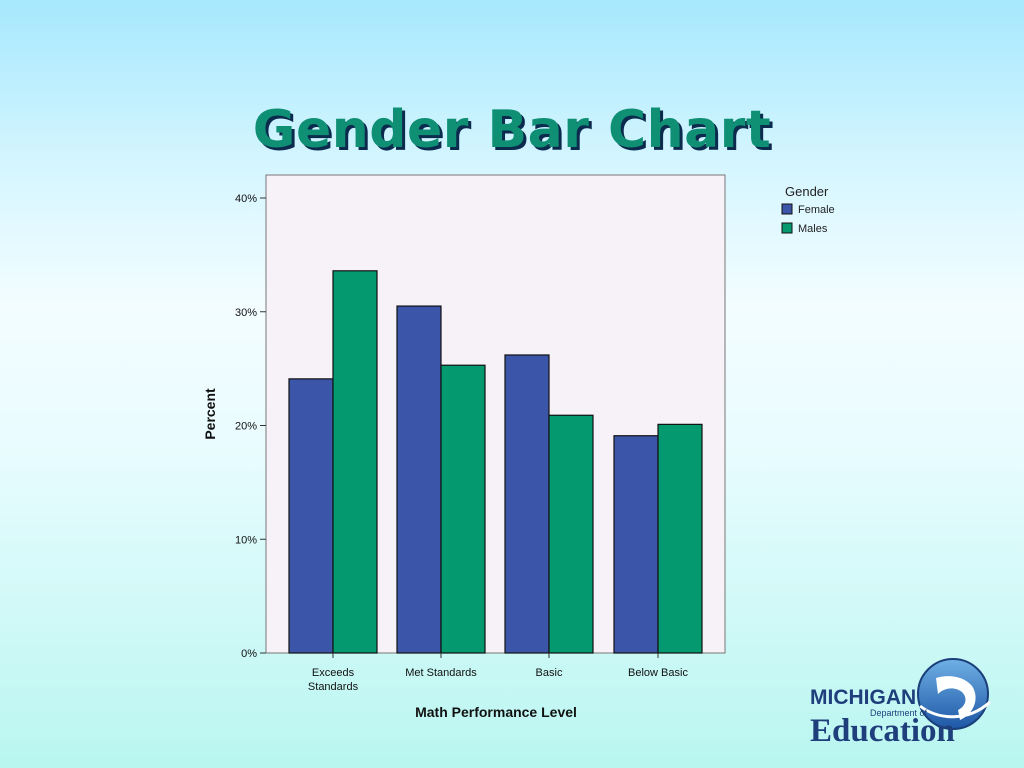 This screenshot has height=768, width=1024. What do you see at coordinates (787, 209) in the screenshot?
I see `legend-swatch-female` at bounding box center [787, 209].